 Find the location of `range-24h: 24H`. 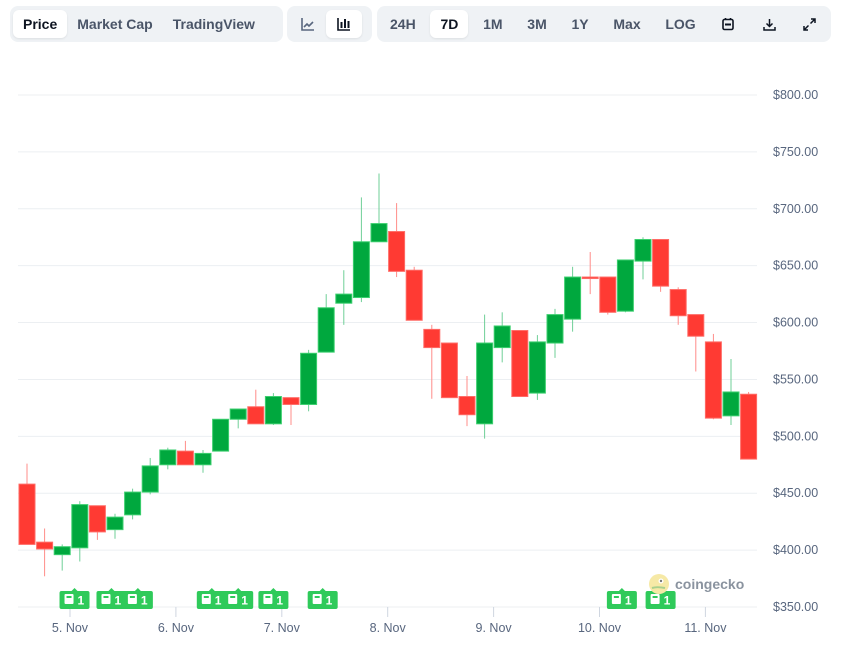

range-24h: 24H is located at coordinates (403, 24).